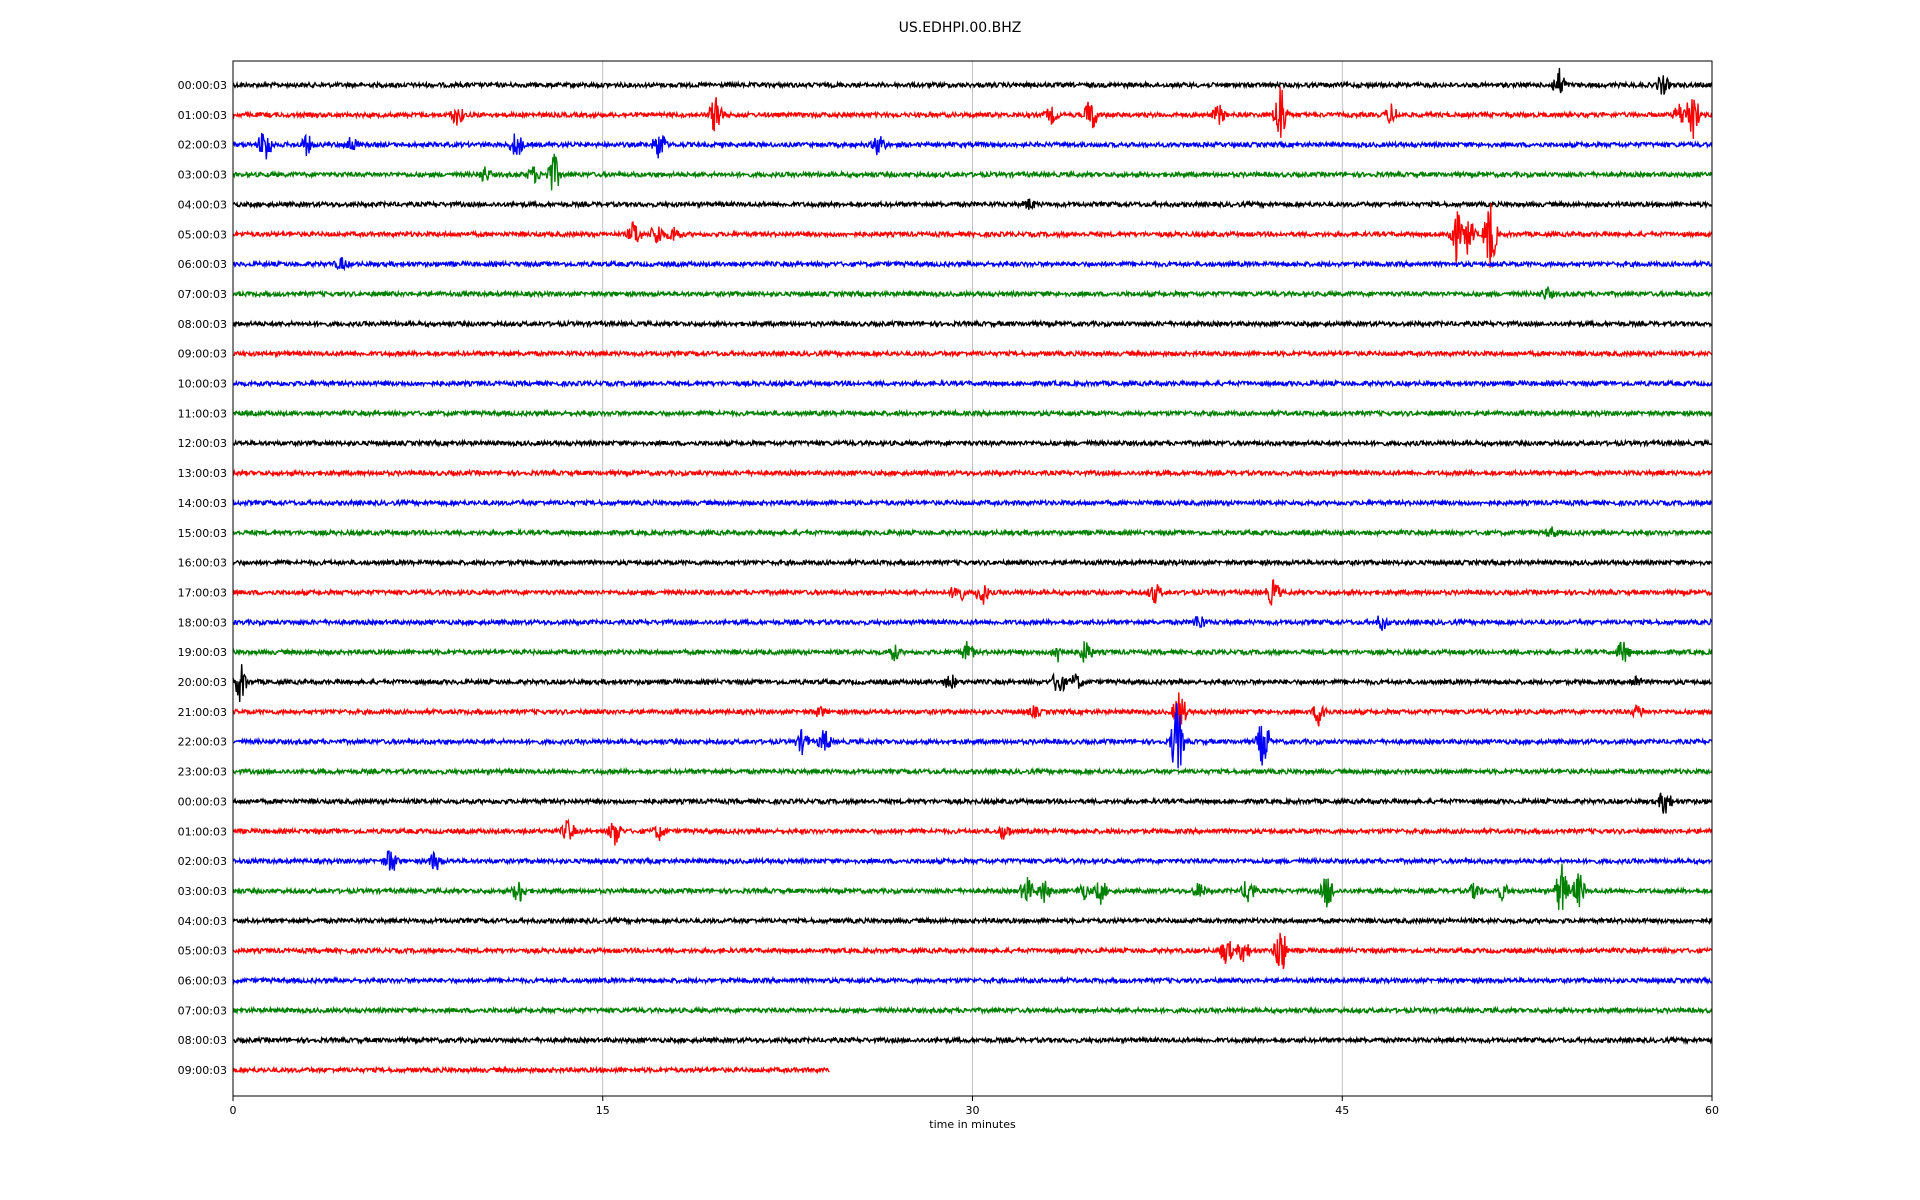 This screenshot has height=1200, width=1920. What do you see at coordinates (202, 772) in the screenshot?
I see `y-tick-label: 23:00:03` at bounding box center [202, 772].